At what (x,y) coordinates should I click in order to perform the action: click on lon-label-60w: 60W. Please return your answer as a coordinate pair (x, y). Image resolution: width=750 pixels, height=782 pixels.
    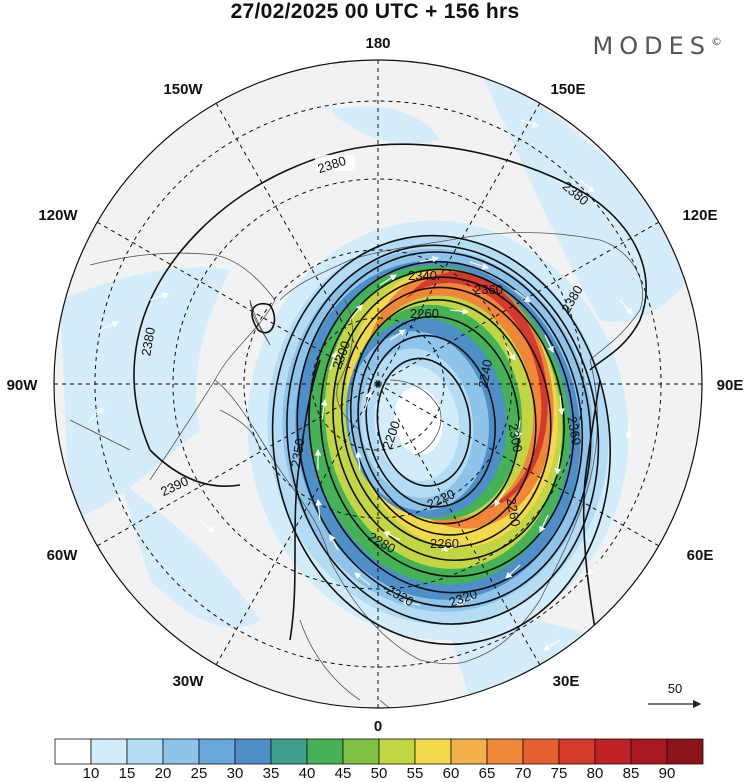
    Looking at the image, I should click on (63, 555).